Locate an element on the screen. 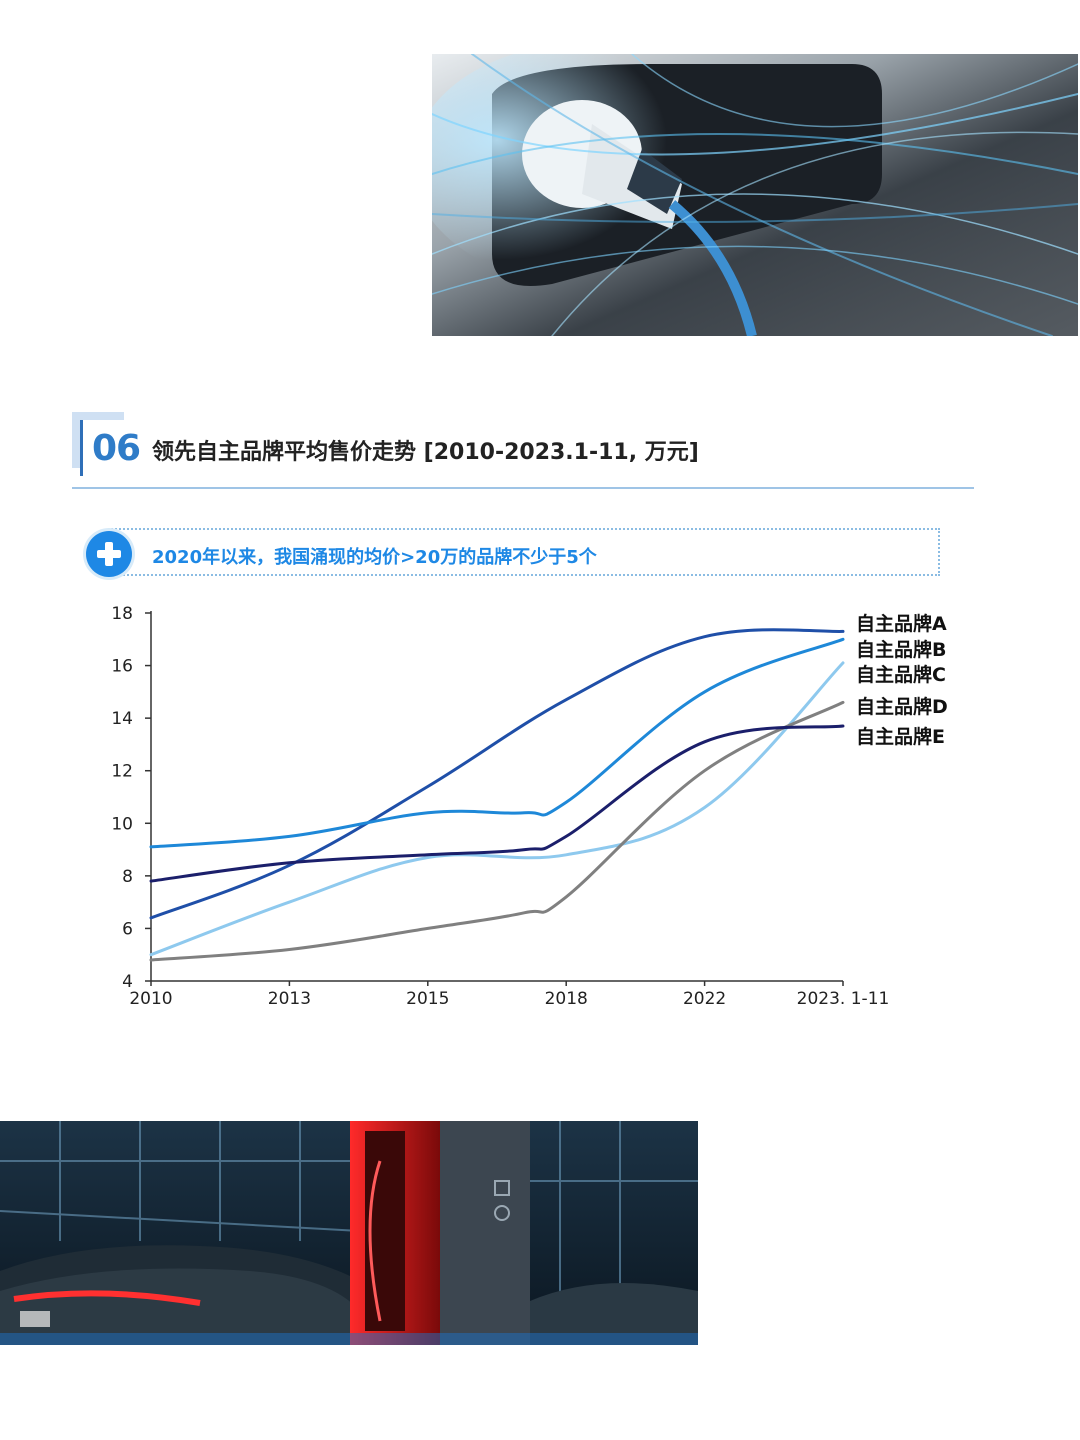  x-tick-label: 2023. 1-11 is located at coordinates (843, 999).